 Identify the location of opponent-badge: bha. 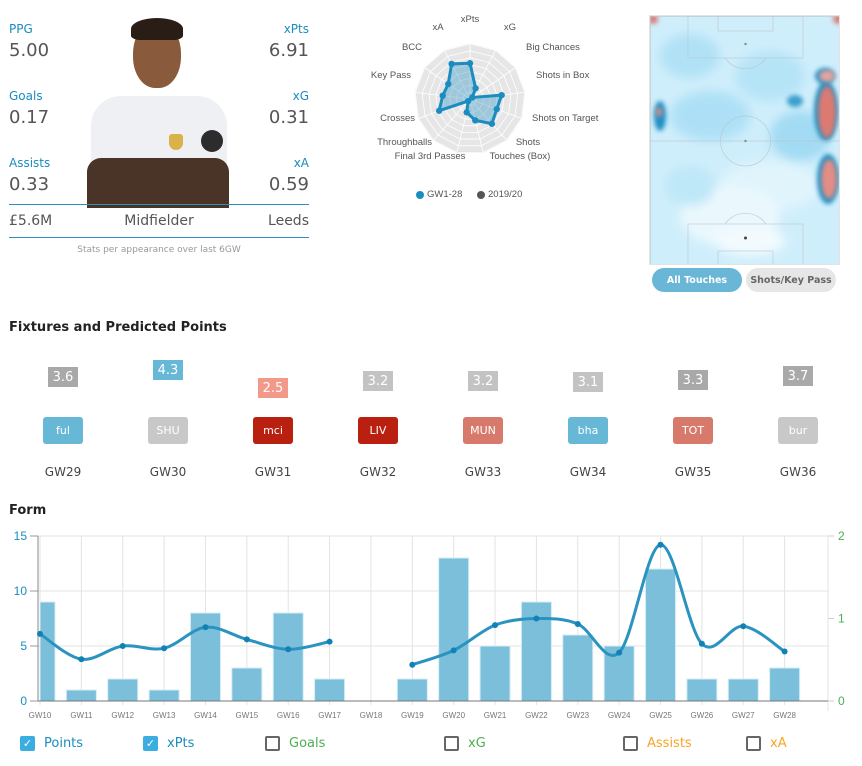
(588, 430).